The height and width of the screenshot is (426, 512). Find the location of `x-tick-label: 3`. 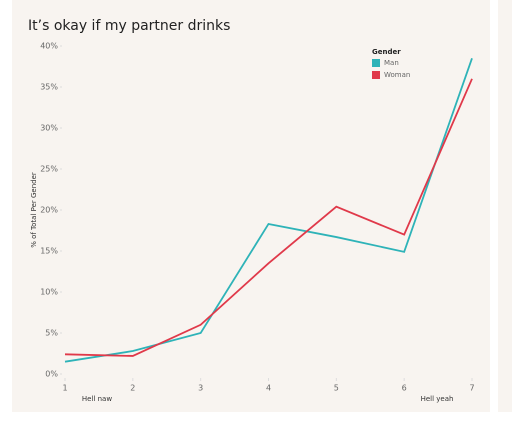

x-tick-label: 3 is located at coordinates (200, 388).